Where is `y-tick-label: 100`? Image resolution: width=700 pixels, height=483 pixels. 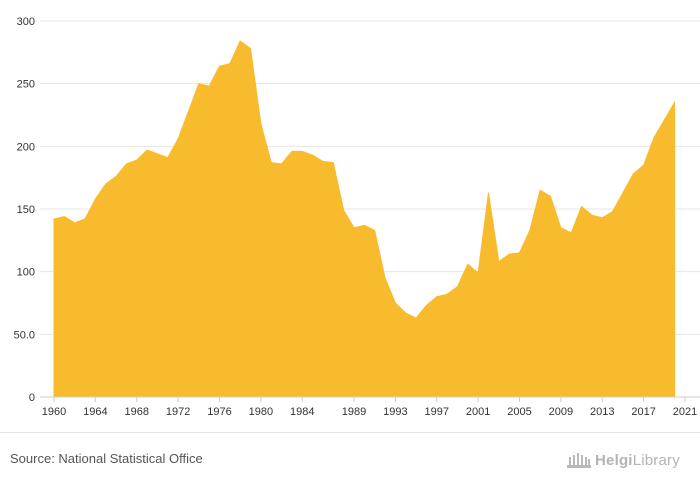
y-tick-label: 100 is located at coordinates (26, 273).